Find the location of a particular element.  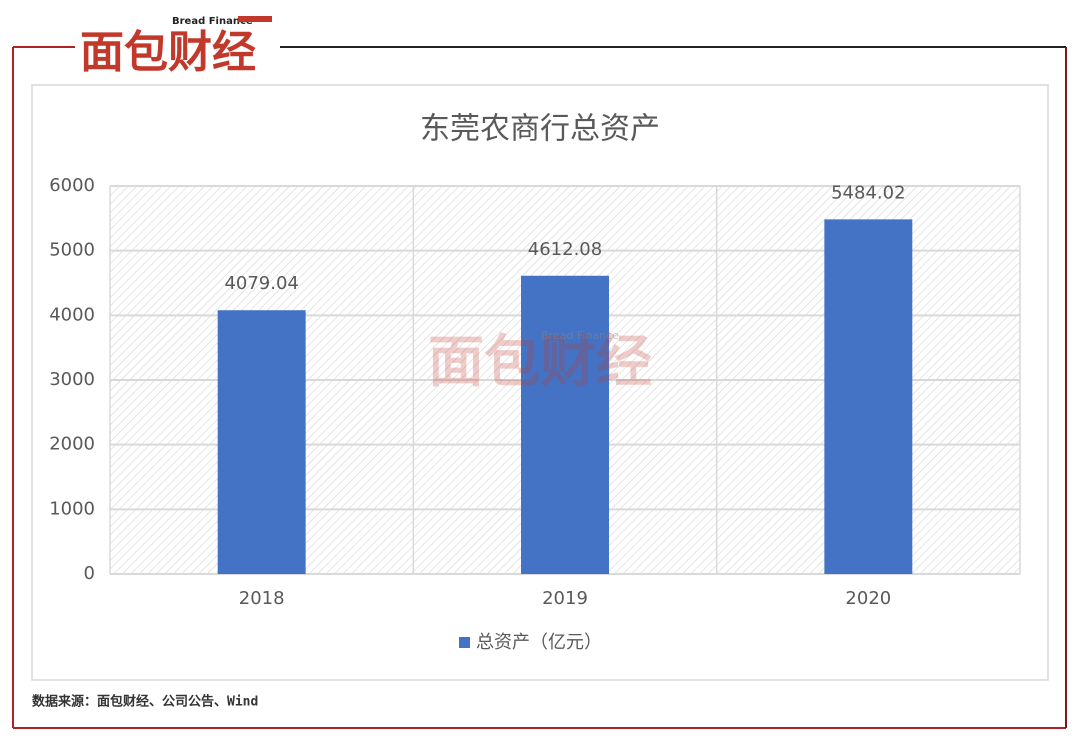

y-tick-label: 2000 is located at coordinates (72, 444).